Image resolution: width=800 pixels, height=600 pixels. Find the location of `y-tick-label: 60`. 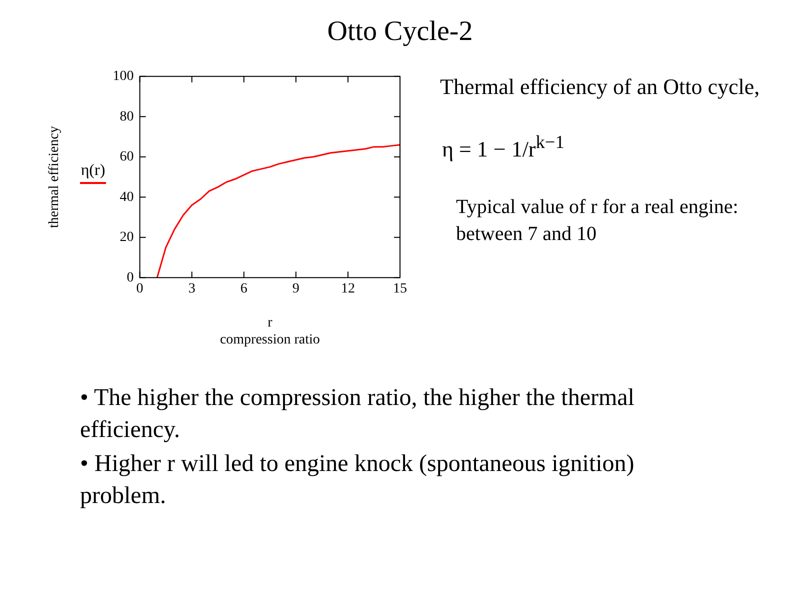

y-tick-label: 60 is located at coordinates (127, 157).